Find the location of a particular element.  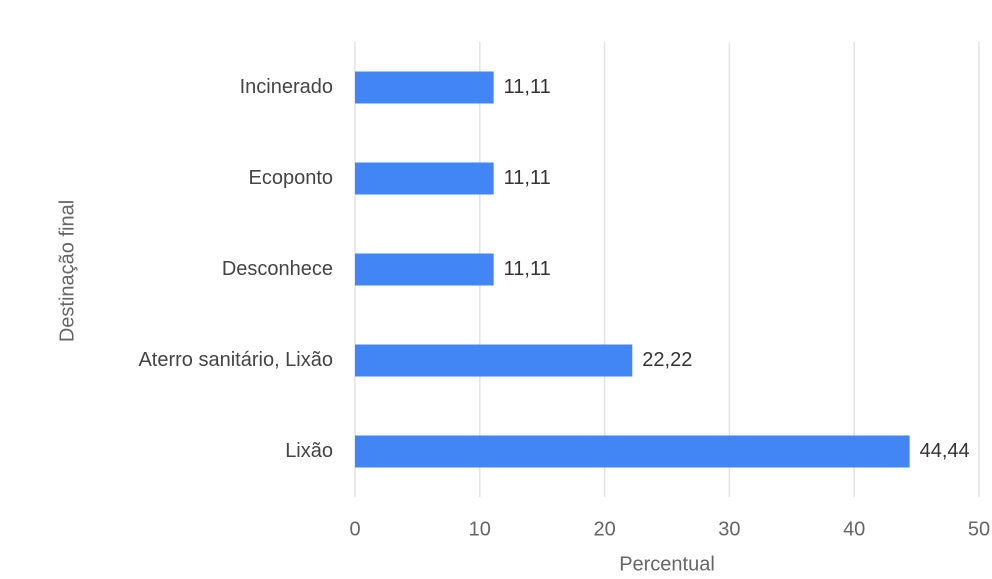

x-axis-label: Percentual is located at coordinates (667, 564).